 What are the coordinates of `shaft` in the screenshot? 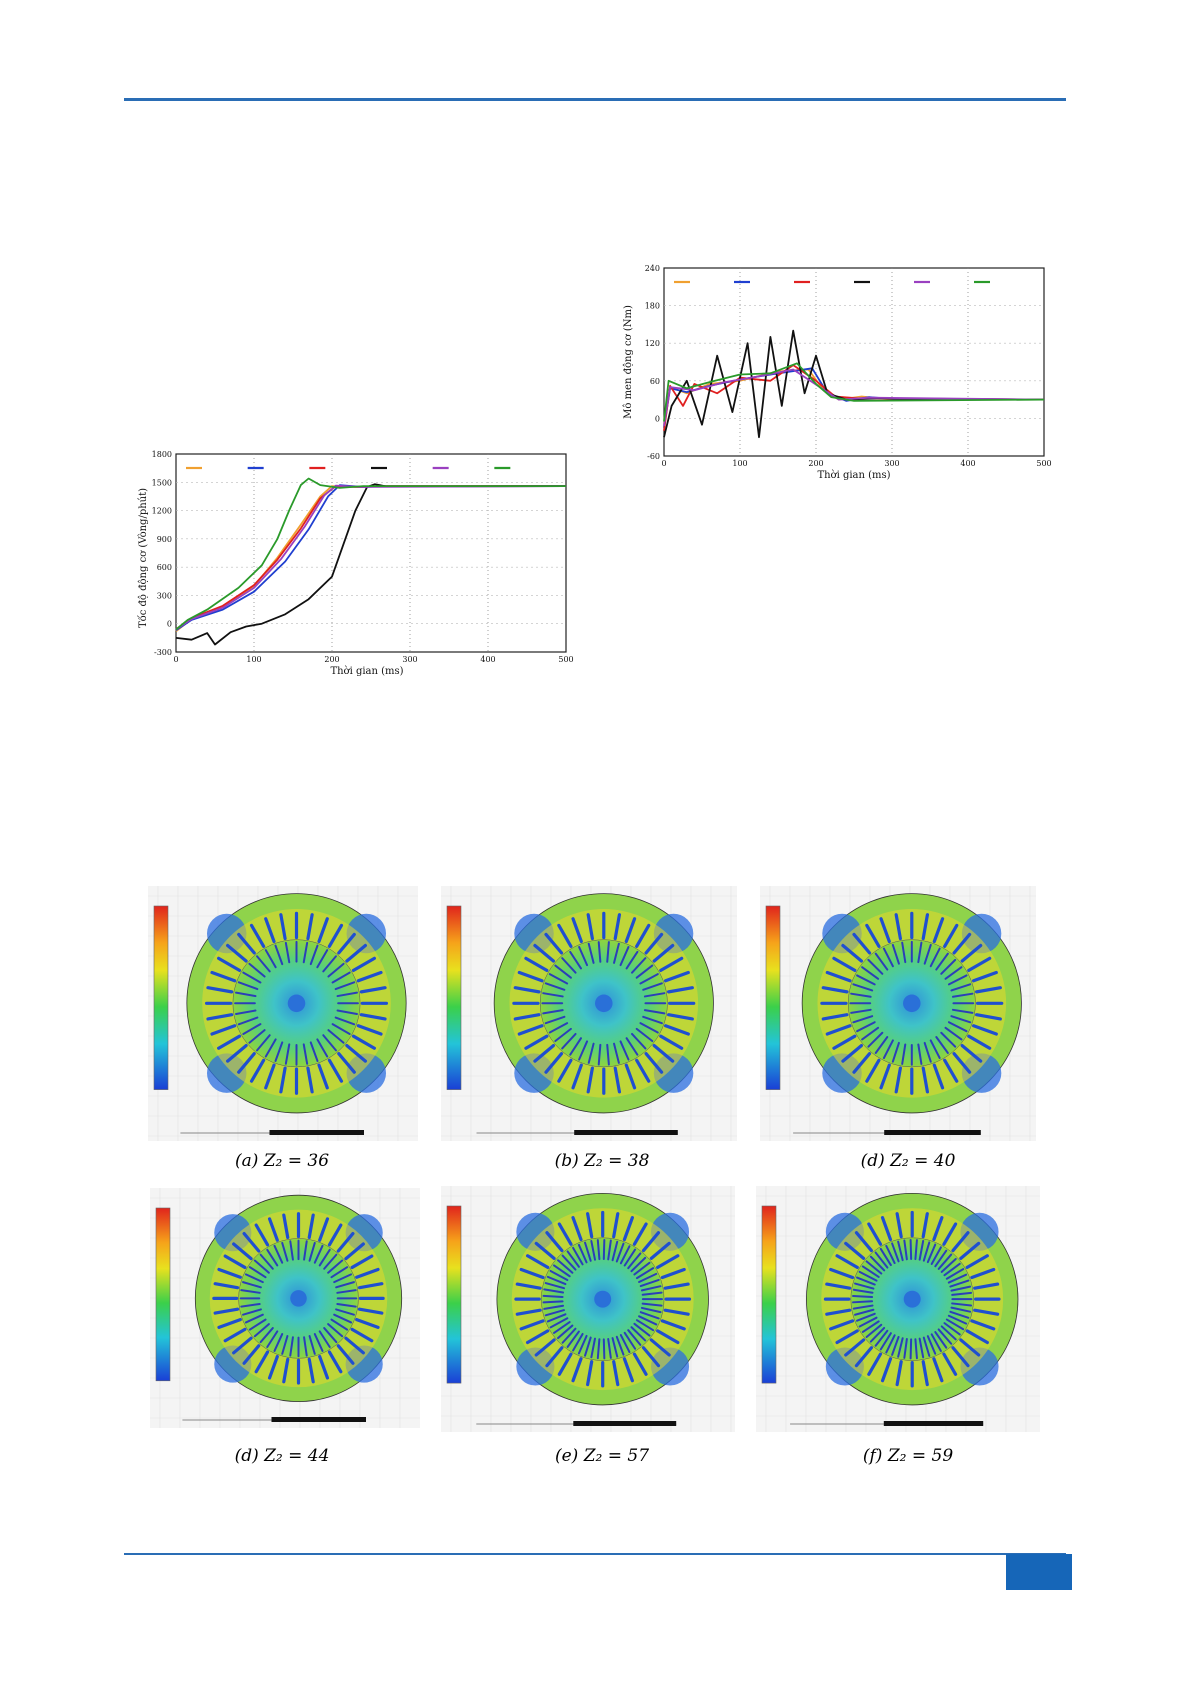 It's located at (603, 1299).